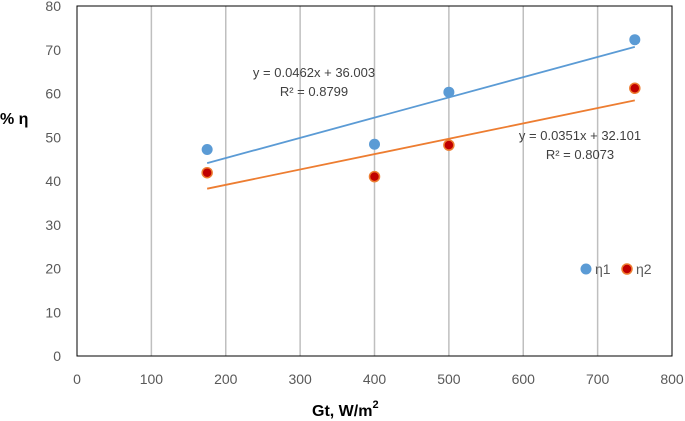 The width and height of the screenshot is (685, 421). What do you see at coordinates (14, 119) in the screenshot?
I see `y-axis-title: % η` at bounding box center [14, 119].